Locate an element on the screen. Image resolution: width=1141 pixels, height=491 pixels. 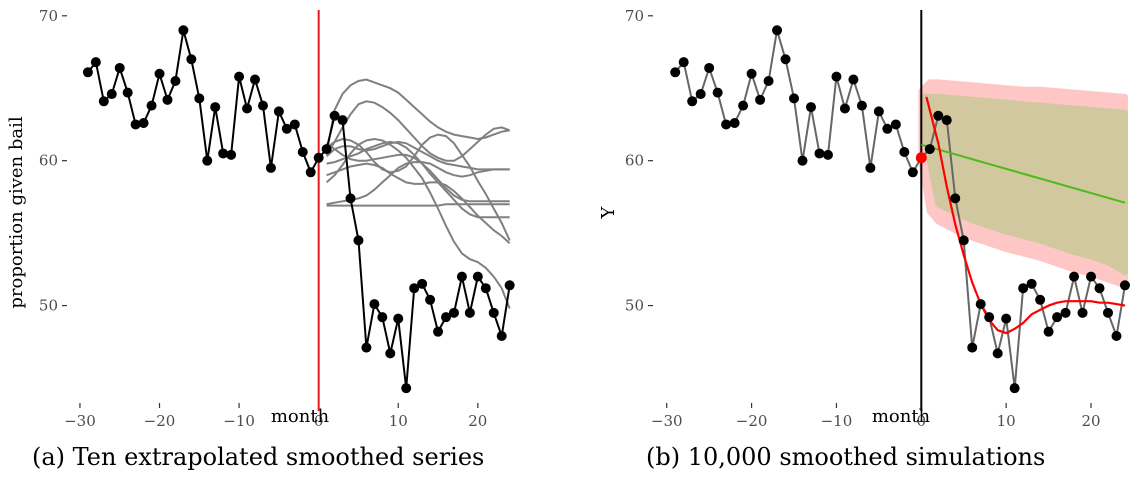
smoothed-mean-line is located at coordinates (1025, 215).